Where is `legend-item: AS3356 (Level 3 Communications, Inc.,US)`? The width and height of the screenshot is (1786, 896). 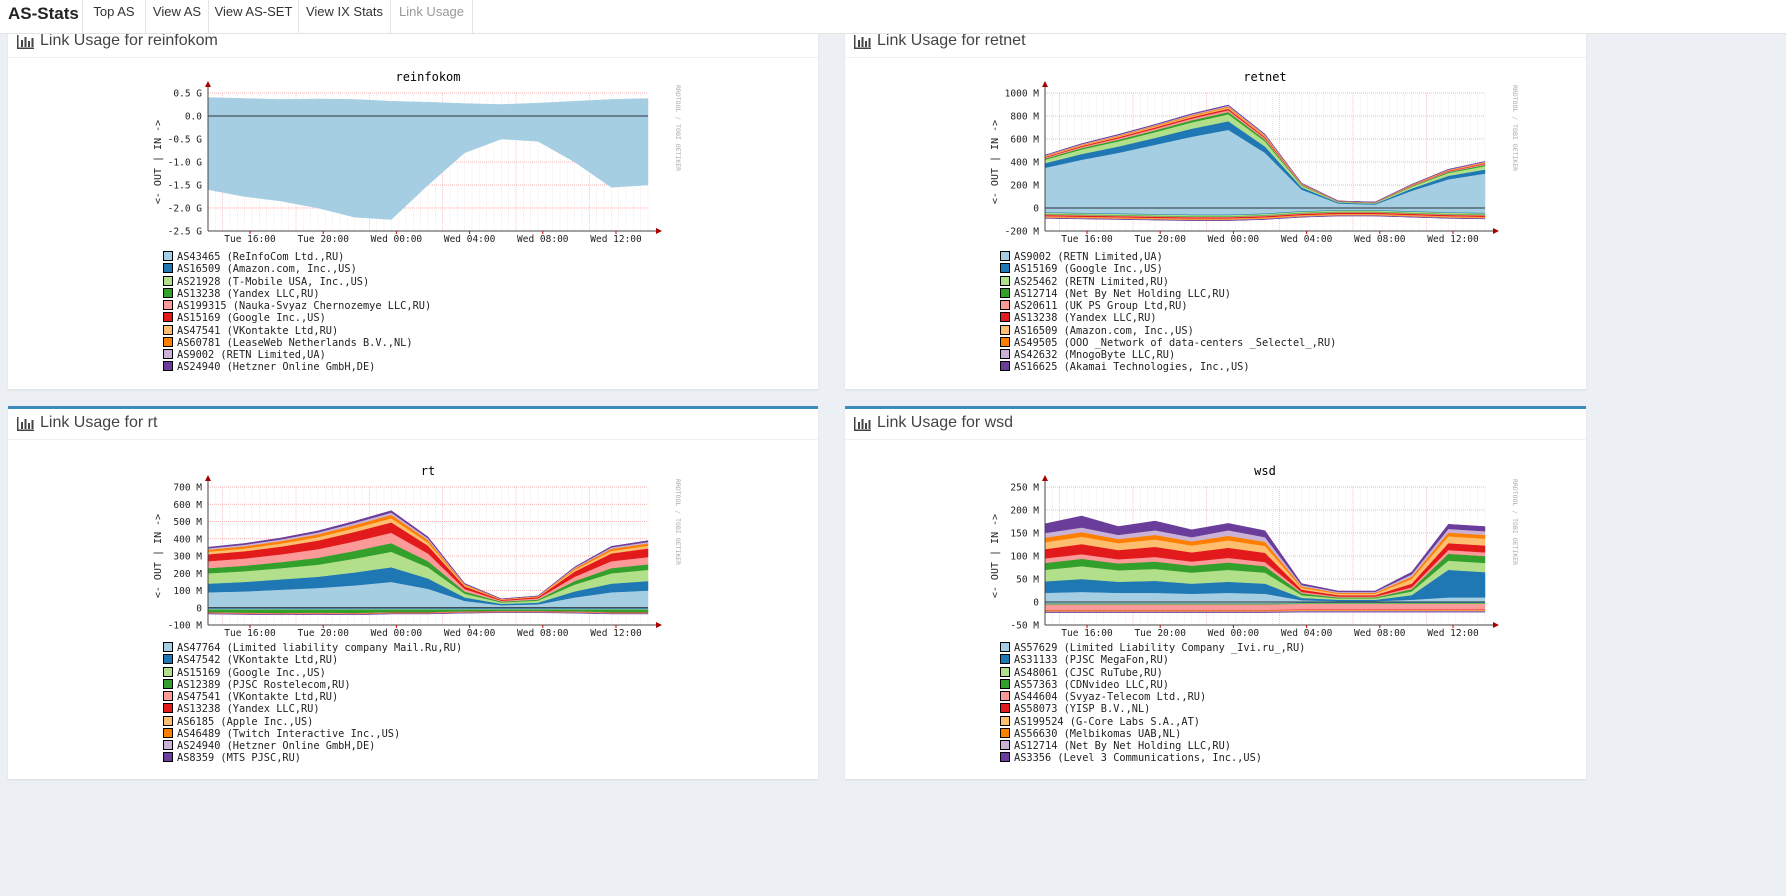
legend-item: AS3356 (Level 3 Communications, Inc.,US) is located at coordinates (1152, 758).